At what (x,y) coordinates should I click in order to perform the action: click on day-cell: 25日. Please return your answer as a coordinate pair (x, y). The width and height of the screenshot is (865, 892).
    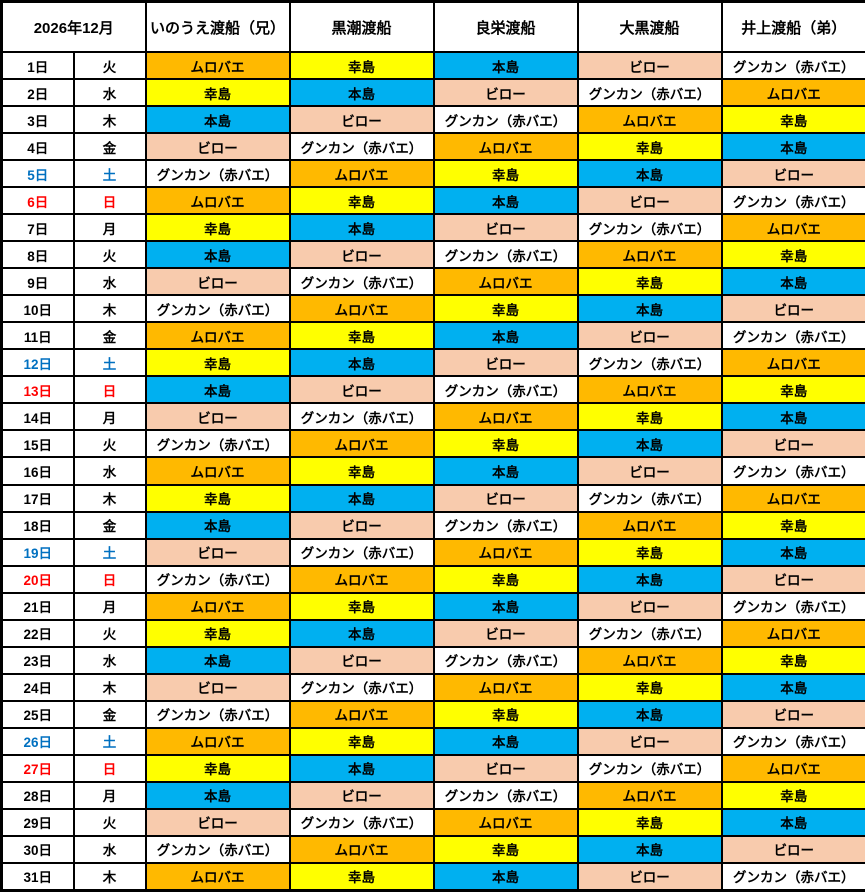
    Looking at the image, I should click on (37, 714).